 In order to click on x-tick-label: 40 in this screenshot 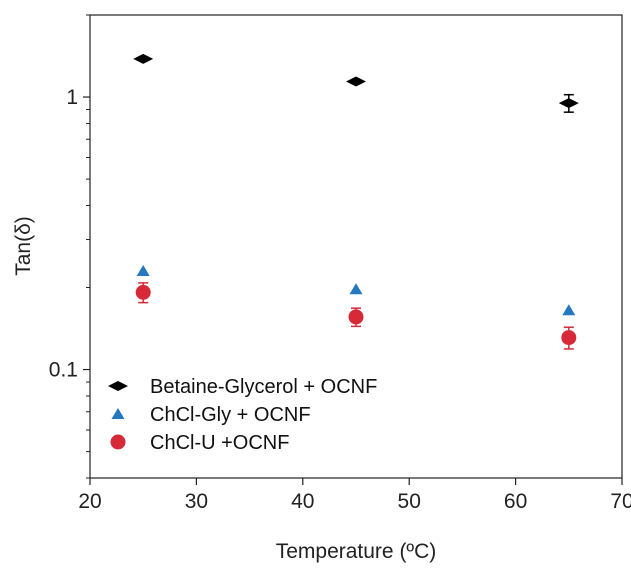, I will do `click(302, 501)`.